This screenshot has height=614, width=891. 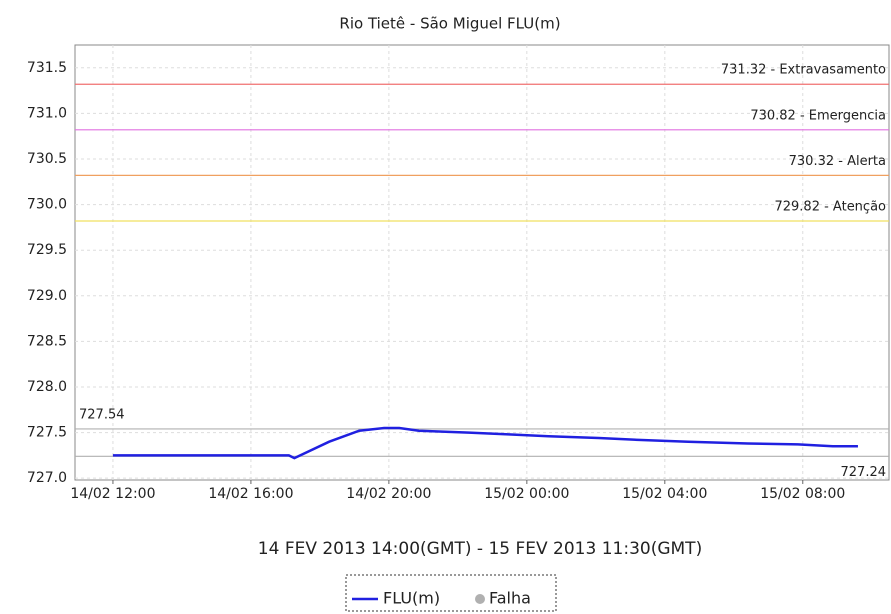 I want to click on x-tick-label: 14/02 12:00, so click(x=112, y=494).